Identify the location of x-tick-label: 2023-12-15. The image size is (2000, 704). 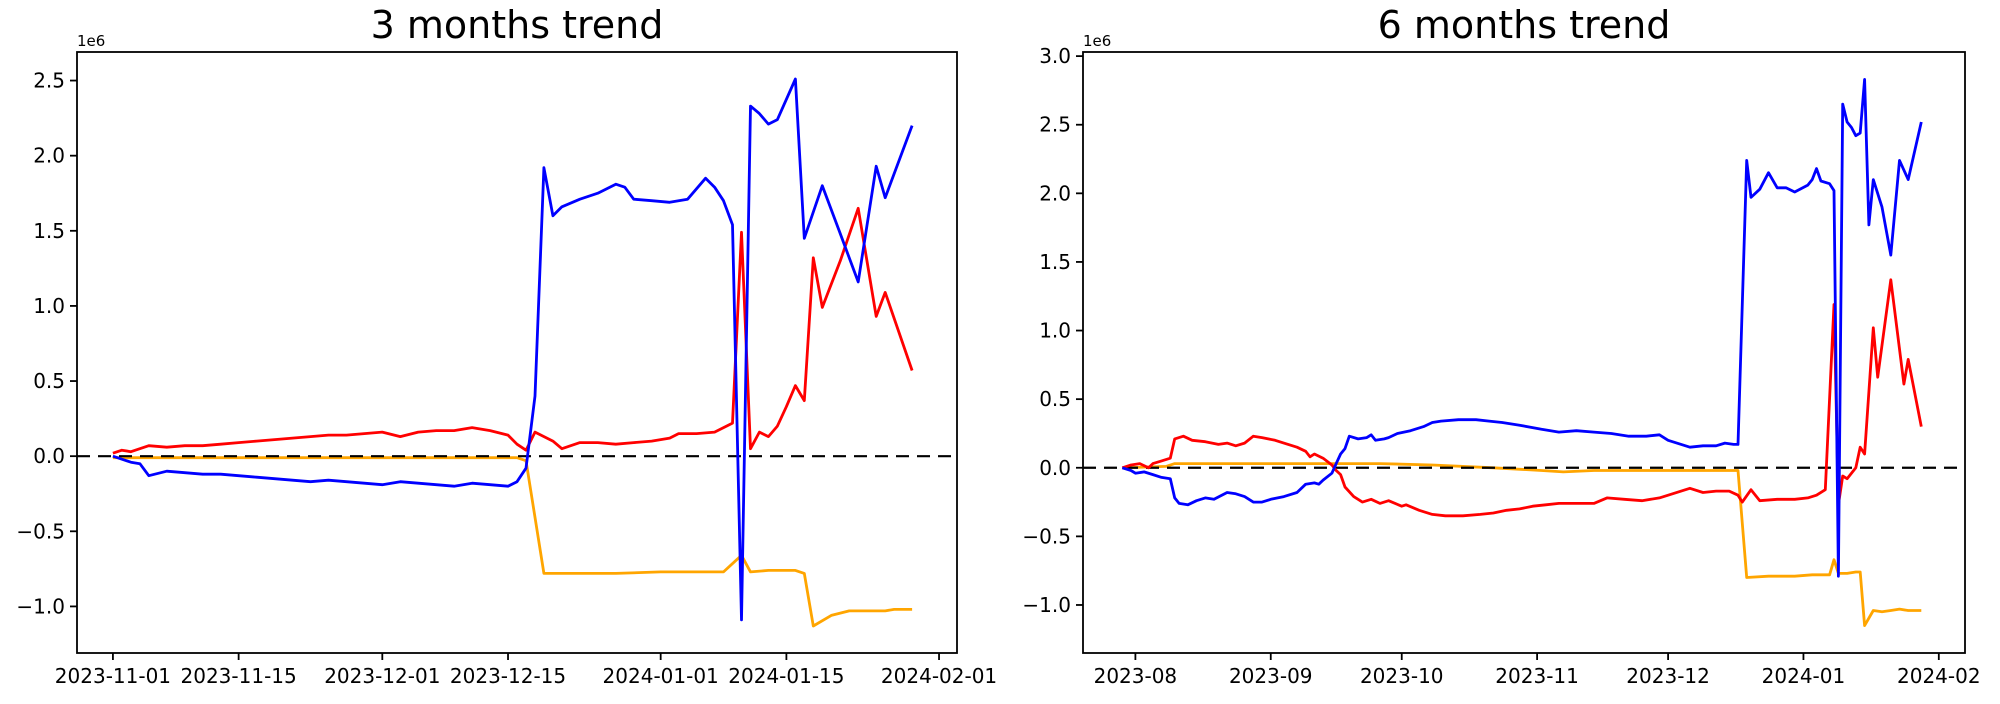
(508, 676).